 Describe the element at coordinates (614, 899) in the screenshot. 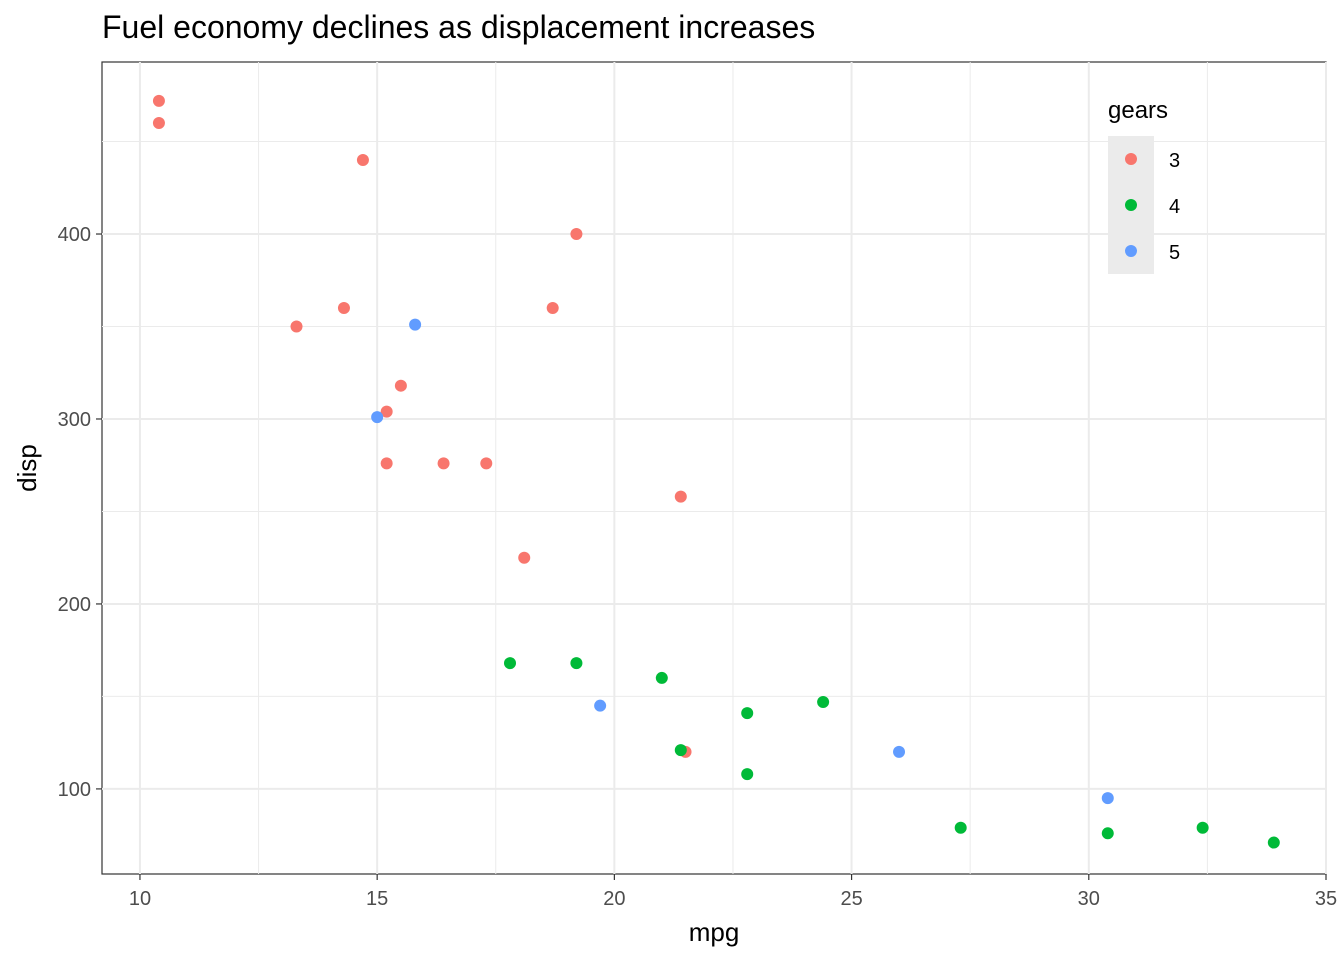

I see `x-tick-label: 20` at that location.